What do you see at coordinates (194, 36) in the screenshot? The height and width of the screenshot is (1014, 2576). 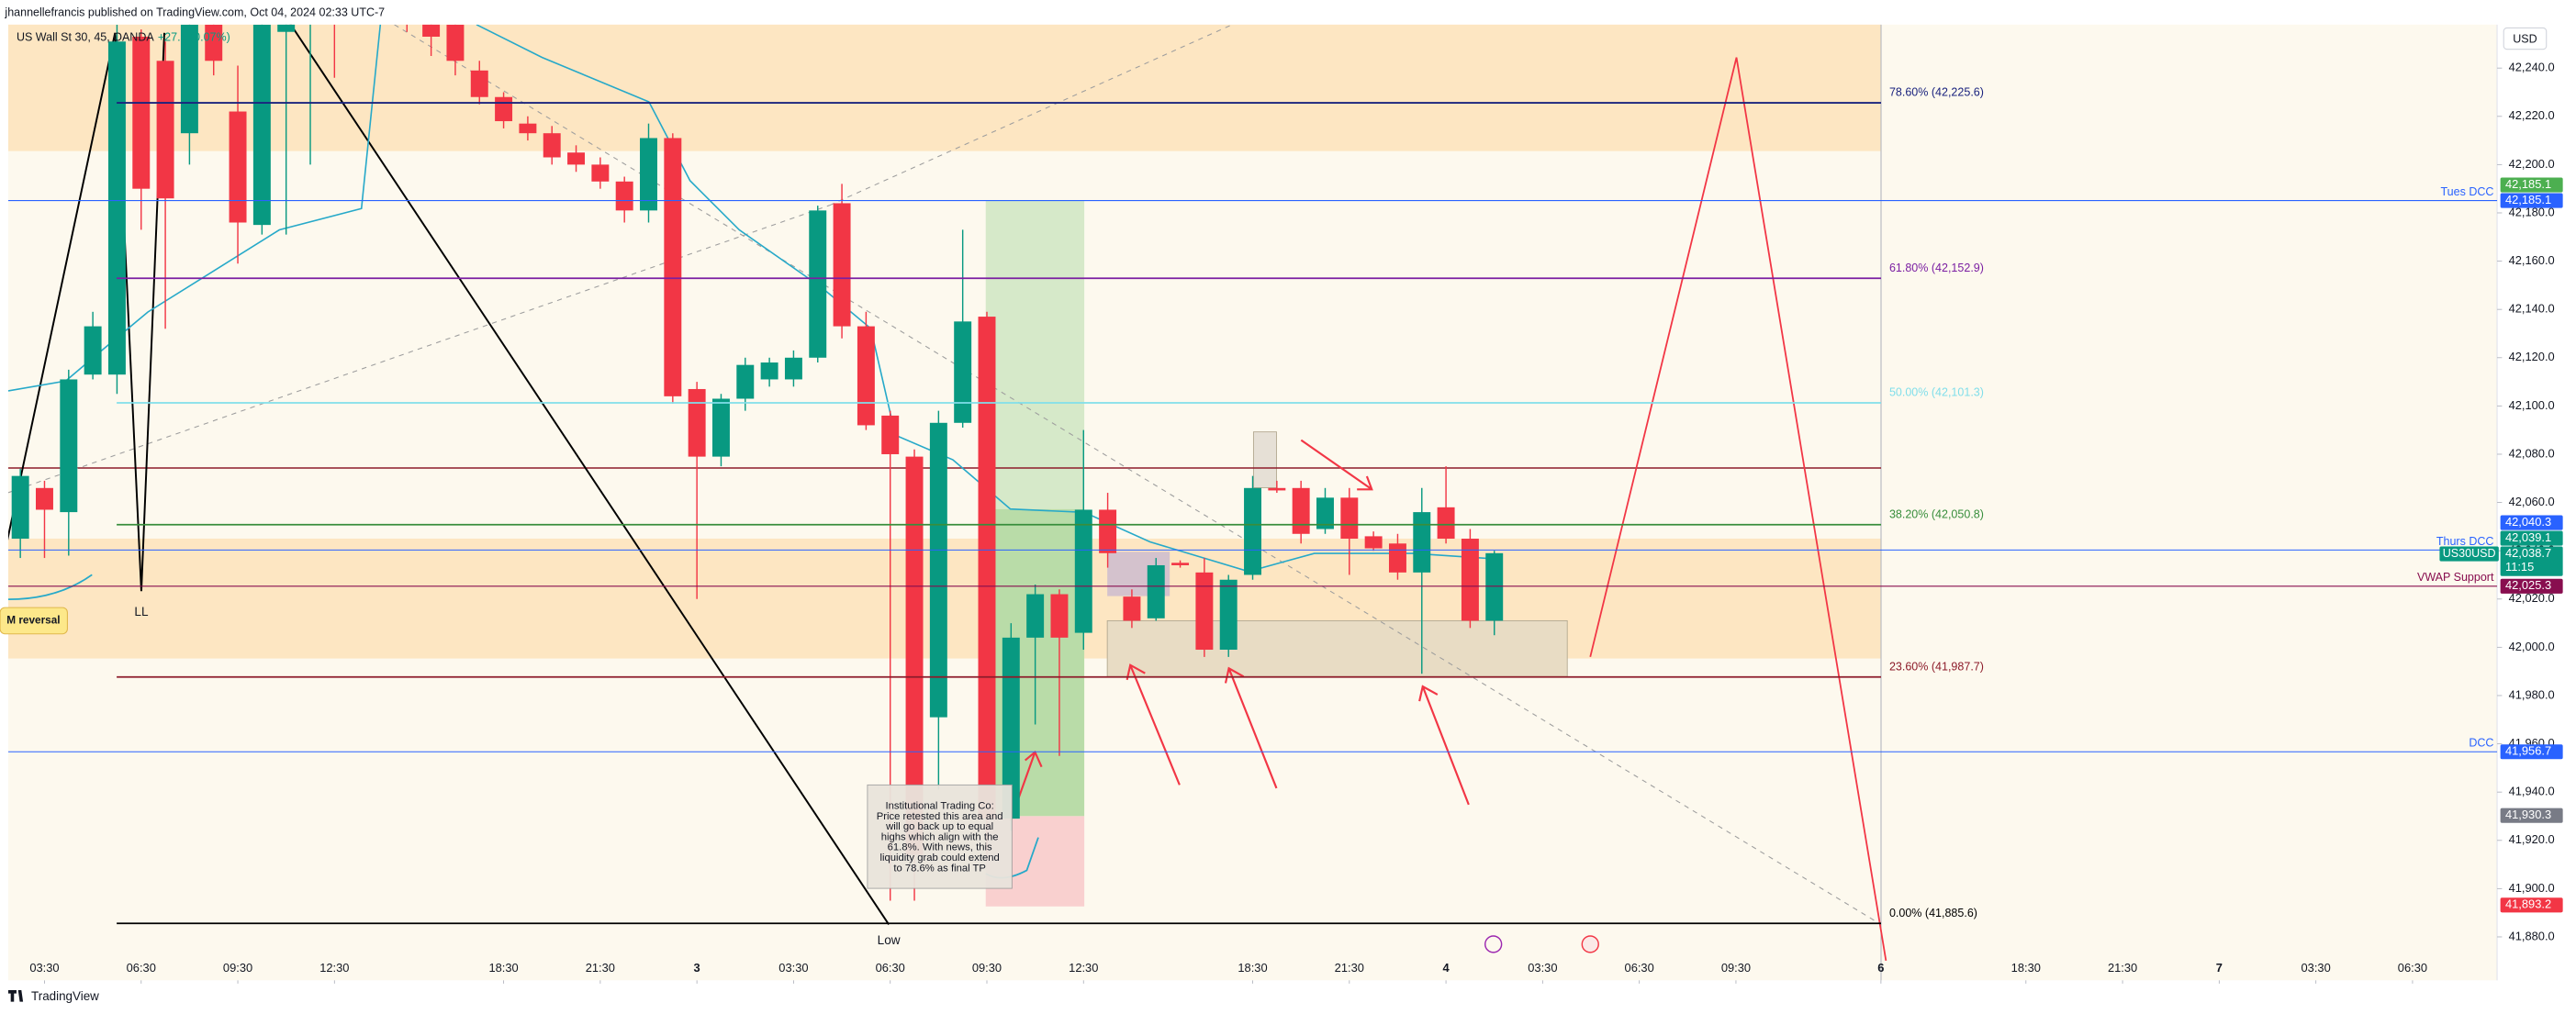 I see `change: +27.5 (0.07%)` at bounding box center [194, 36].